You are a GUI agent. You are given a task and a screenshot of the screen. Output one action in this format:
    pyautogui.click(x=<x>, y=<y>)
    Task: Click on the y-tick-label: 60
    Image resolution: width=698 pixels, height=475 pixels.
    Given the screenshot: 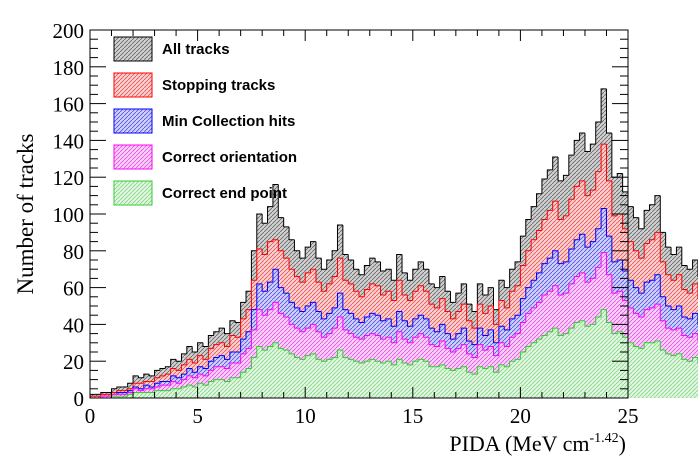 What is the action you would take?
    pyautogui.click(x=73, y=289)
    